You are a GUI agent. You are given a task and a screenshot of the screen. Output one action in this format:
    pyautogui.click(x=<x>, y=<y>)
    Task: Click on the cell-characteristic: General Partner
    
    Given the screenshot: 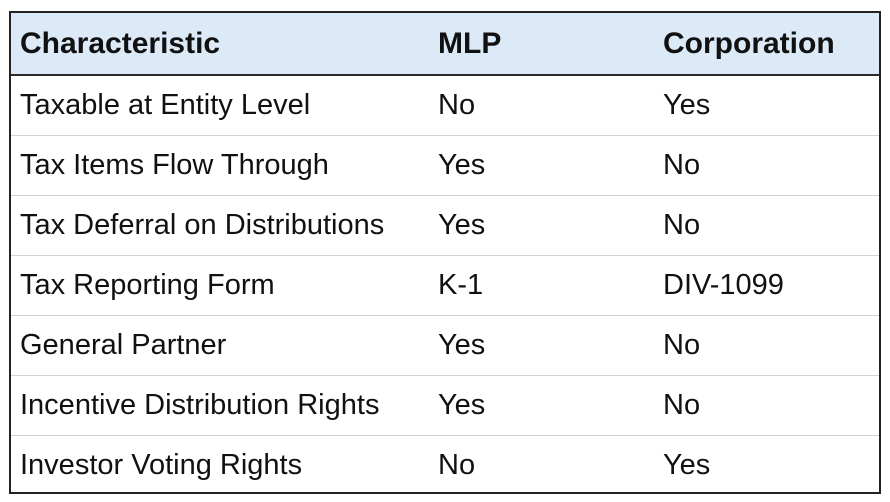 What is the action you would take?
    pyautogui.click(x=220, y=345)
    